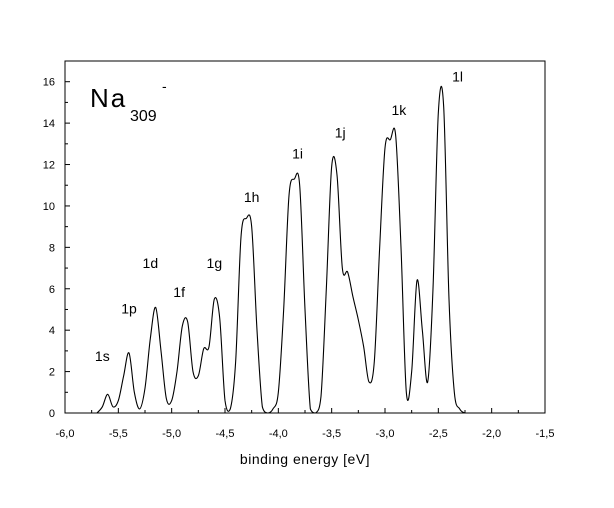  What do you see at coordinates (49, 166) in the screenshot?
I see `y-tick-label: 12` at bounding box center [49, 166].